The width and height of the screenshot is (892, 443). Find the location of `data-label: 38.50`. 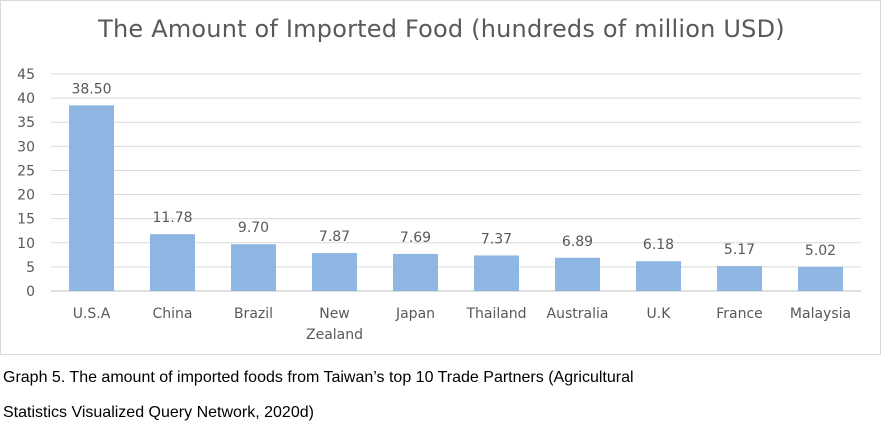

data-label: 38.50 is located at coordinates (91, 89).